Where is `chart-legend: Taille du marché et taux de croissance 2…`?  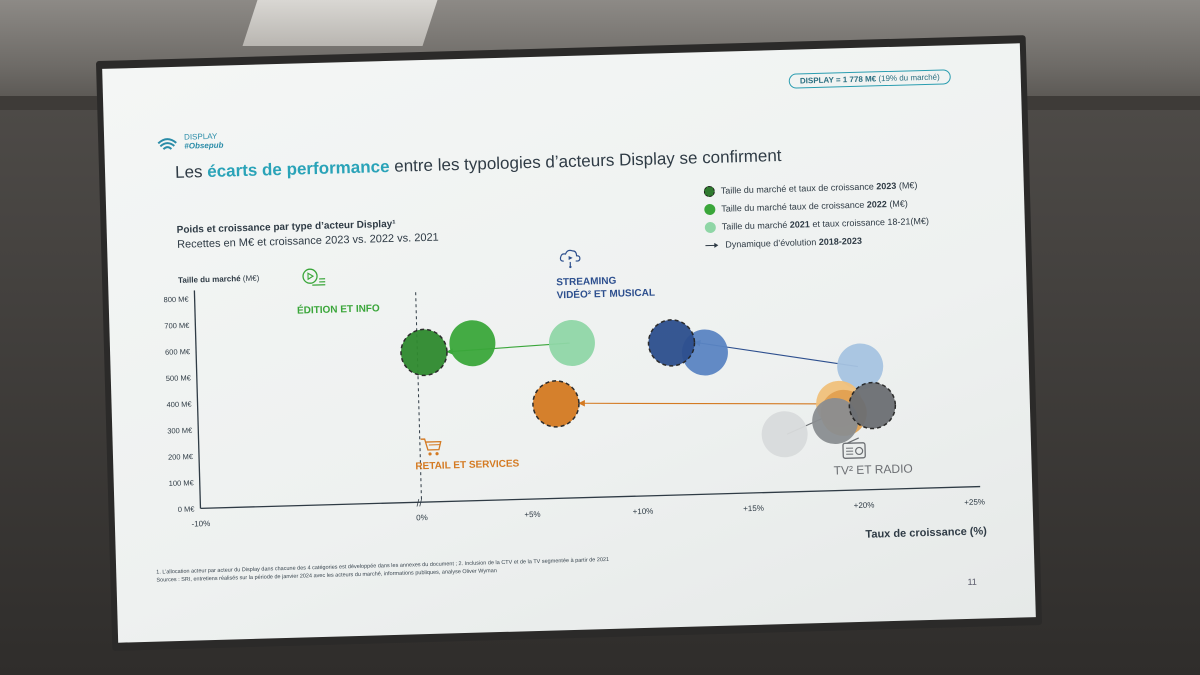 chart-legend: Taille du marché et taux de croissance 2… is located at coordinates (816, 215).